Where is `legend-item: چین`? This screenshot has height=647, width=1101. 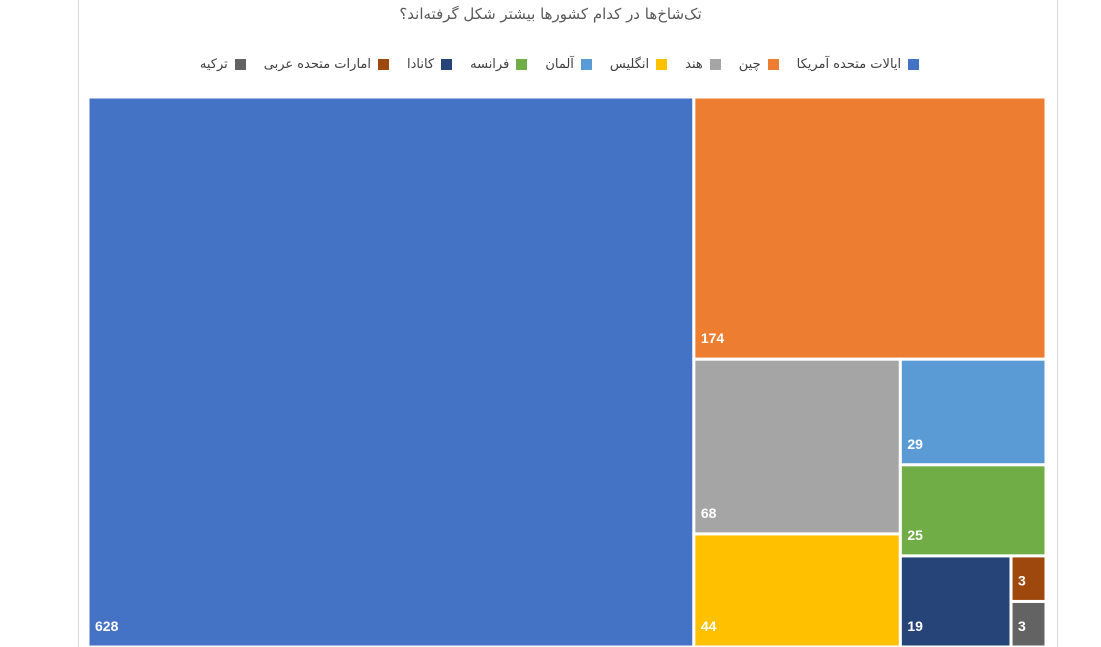
legend-item: چین is located at coordinates (759, 64).